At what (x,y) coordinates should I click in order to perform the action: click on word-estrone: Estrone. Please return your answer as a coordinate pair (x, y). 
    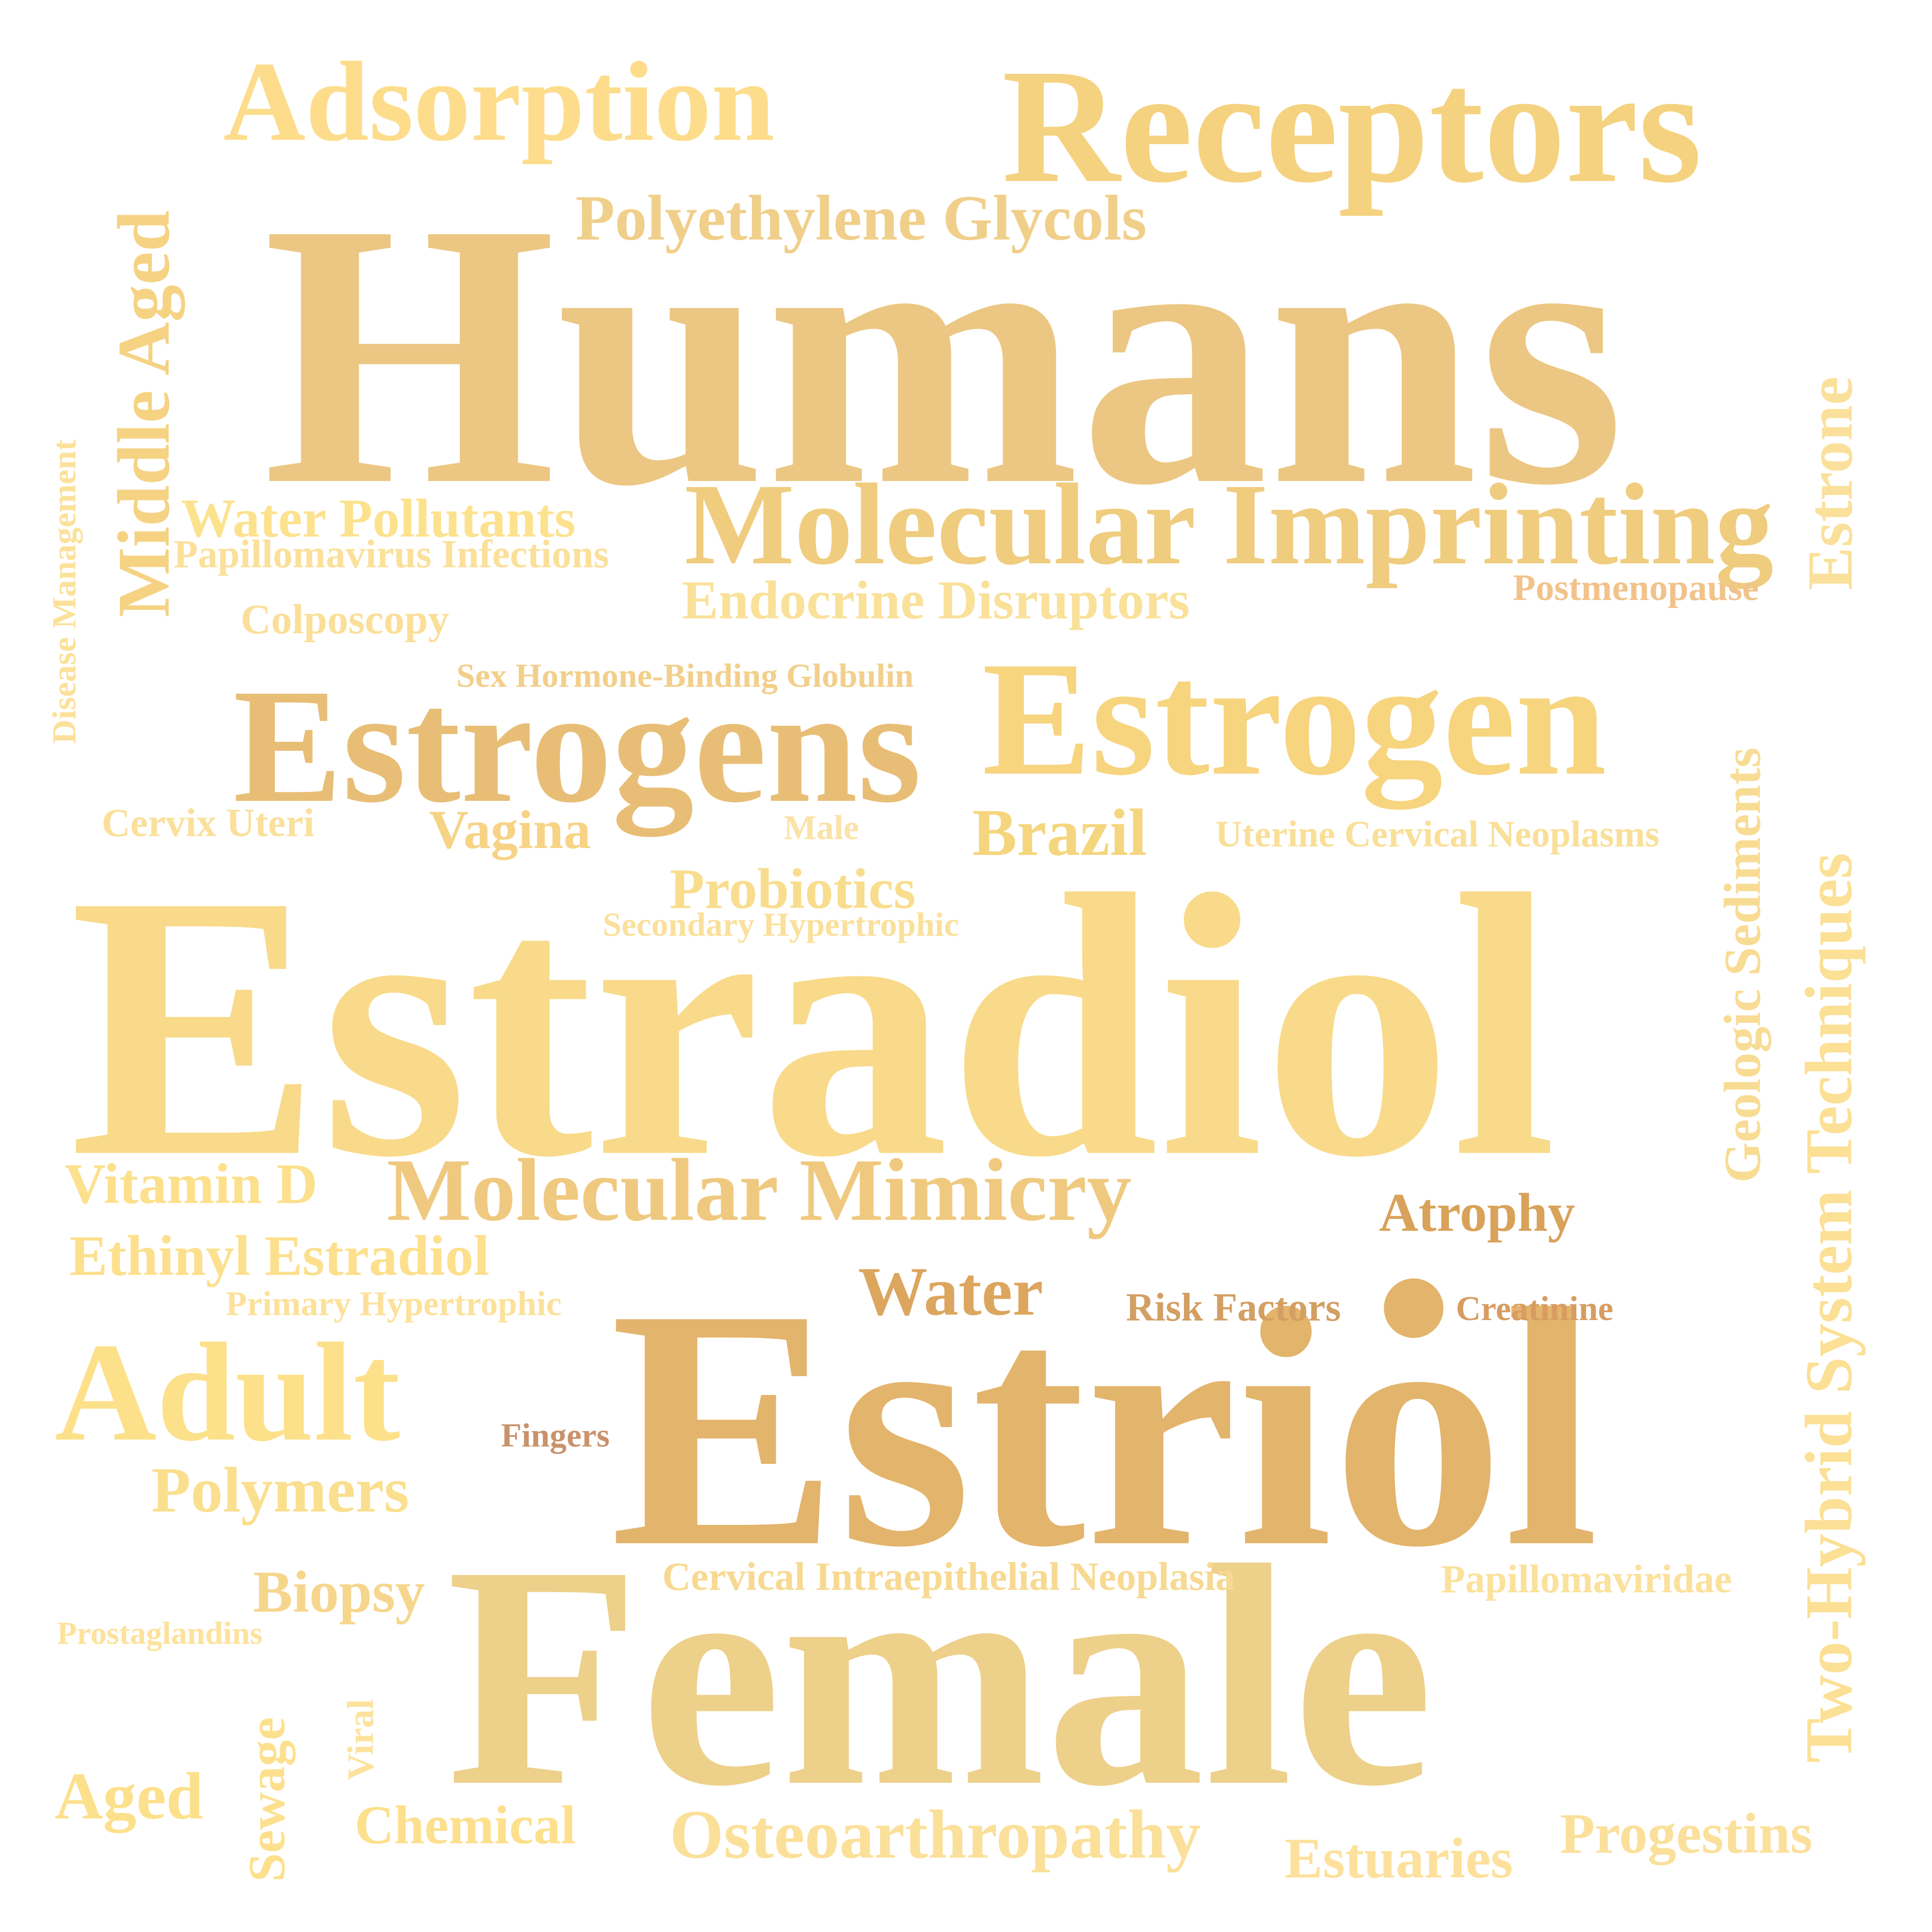
    Looking at the image, I should click on (1831, 483).